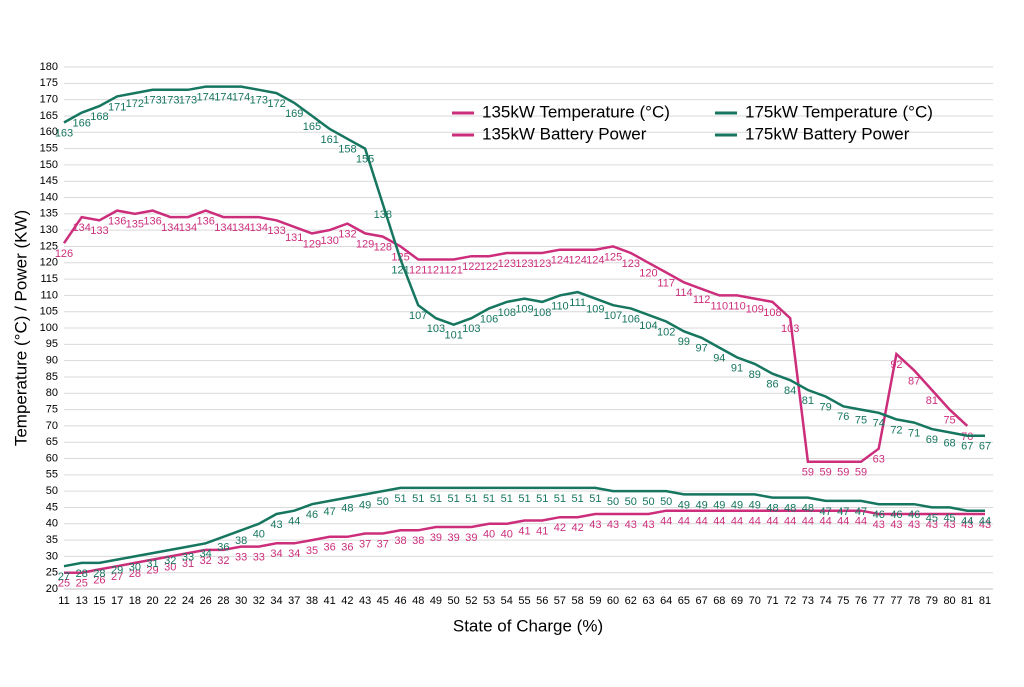 This screenshot has width=1024, height=687. I want to click on x-tick-label: 71, so click(772, 601).